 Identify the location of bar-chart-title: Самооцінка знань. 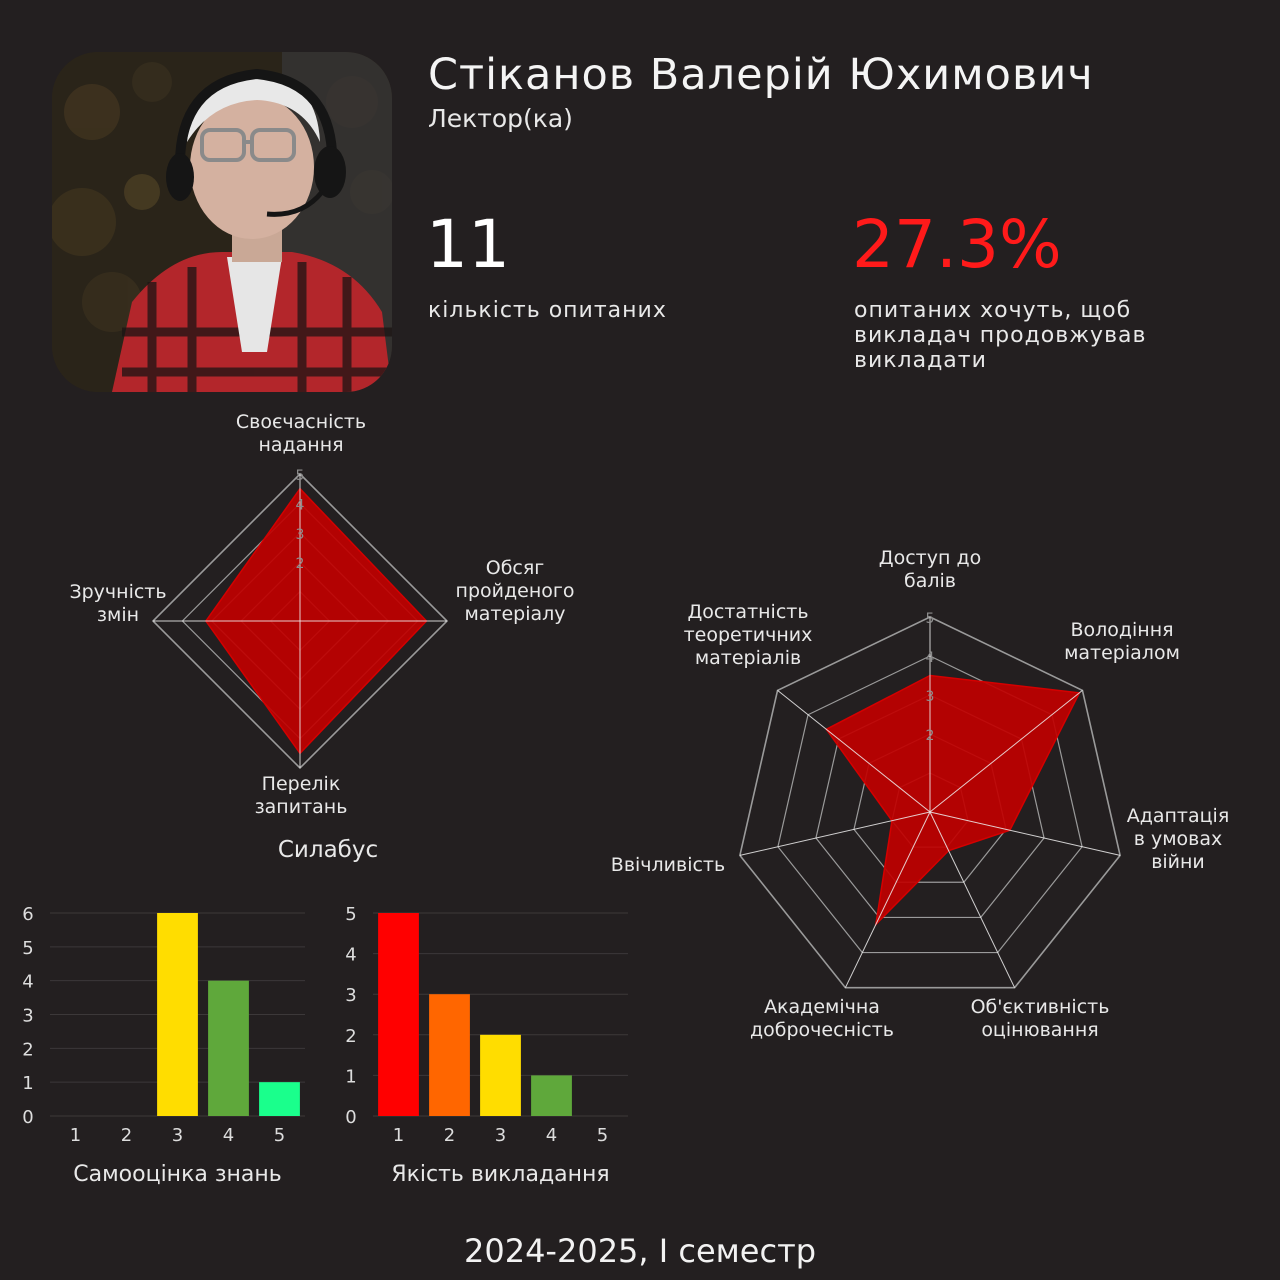
(177, 1174).